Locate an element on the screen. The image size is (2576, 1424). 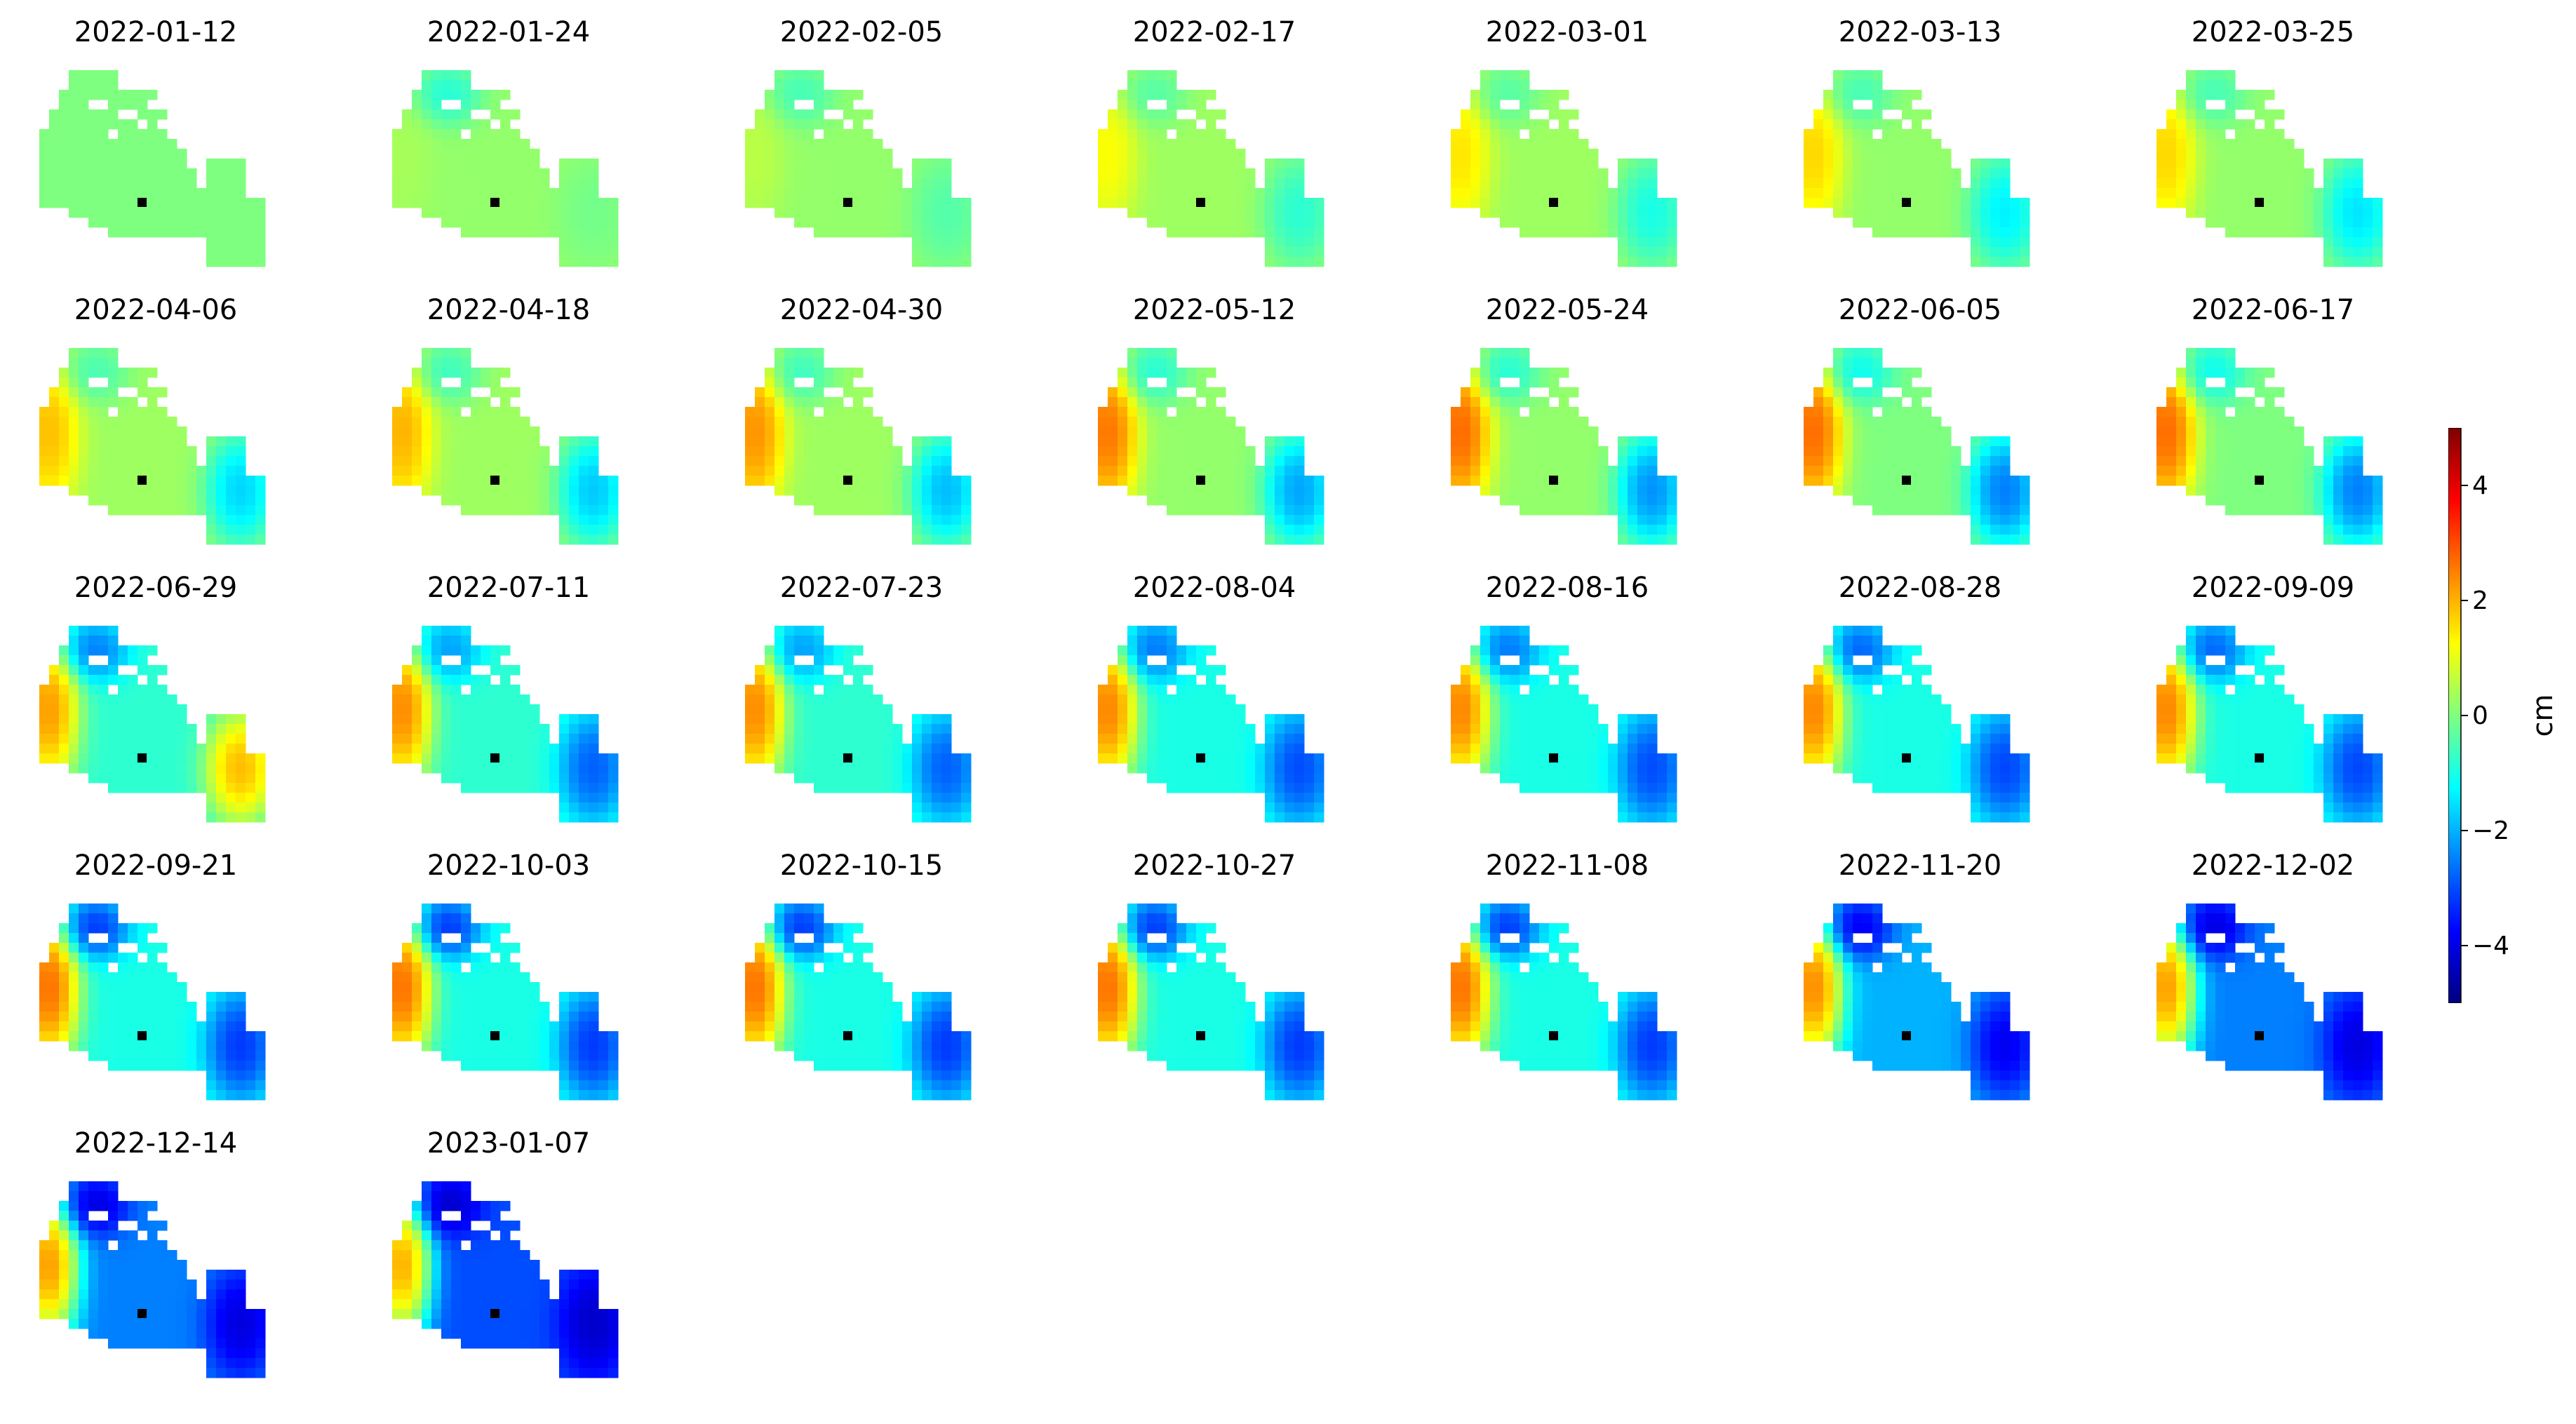
reference-point-marker is located at coordinates (495, 203).